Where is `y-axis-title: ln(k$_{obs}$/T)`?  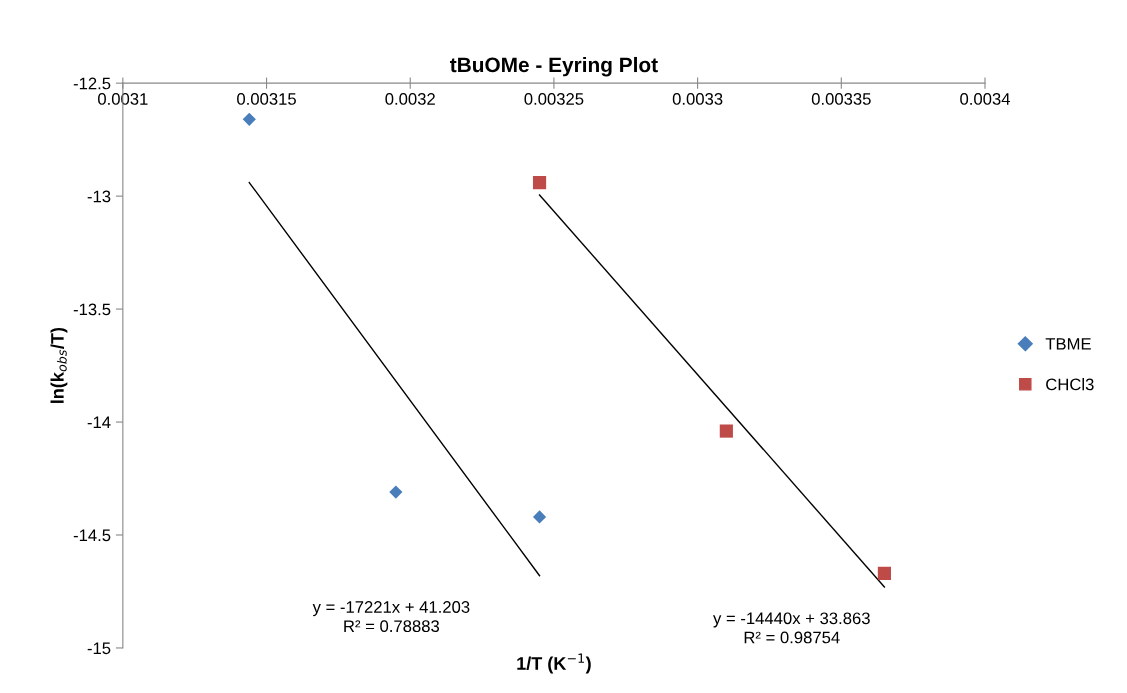 y-axis-title: ln(k$_{obs}$/T) is located at coordinates (59, 365).